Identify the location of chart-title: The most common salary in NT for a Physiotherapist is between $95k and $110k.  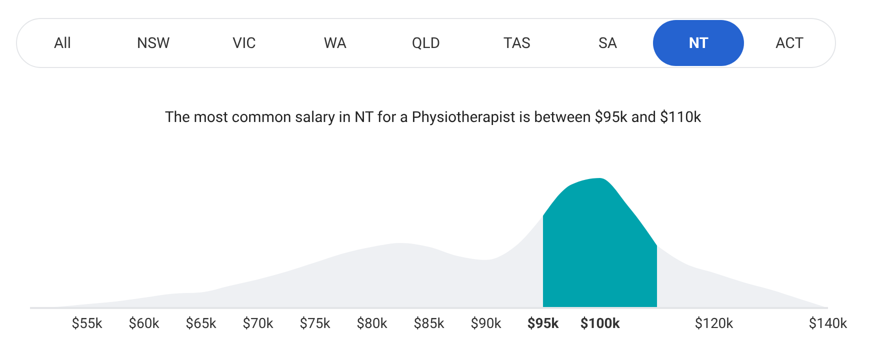
(433, 117).